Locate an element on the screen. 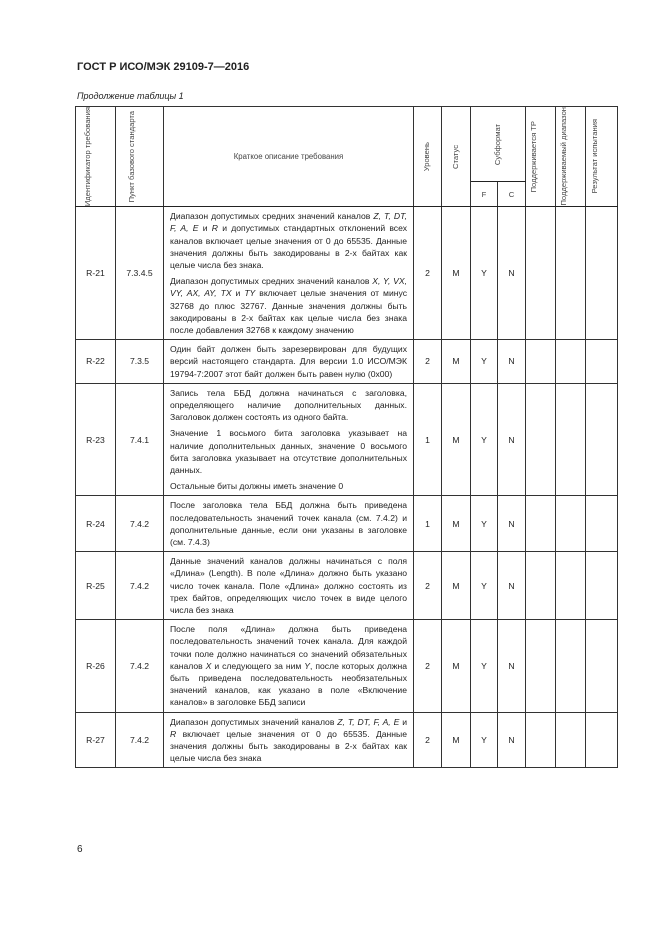 The height and width of the screenshot is (935, 661). description-text: Z, T, DT, F, A, E is located at coordinates (288, 222).